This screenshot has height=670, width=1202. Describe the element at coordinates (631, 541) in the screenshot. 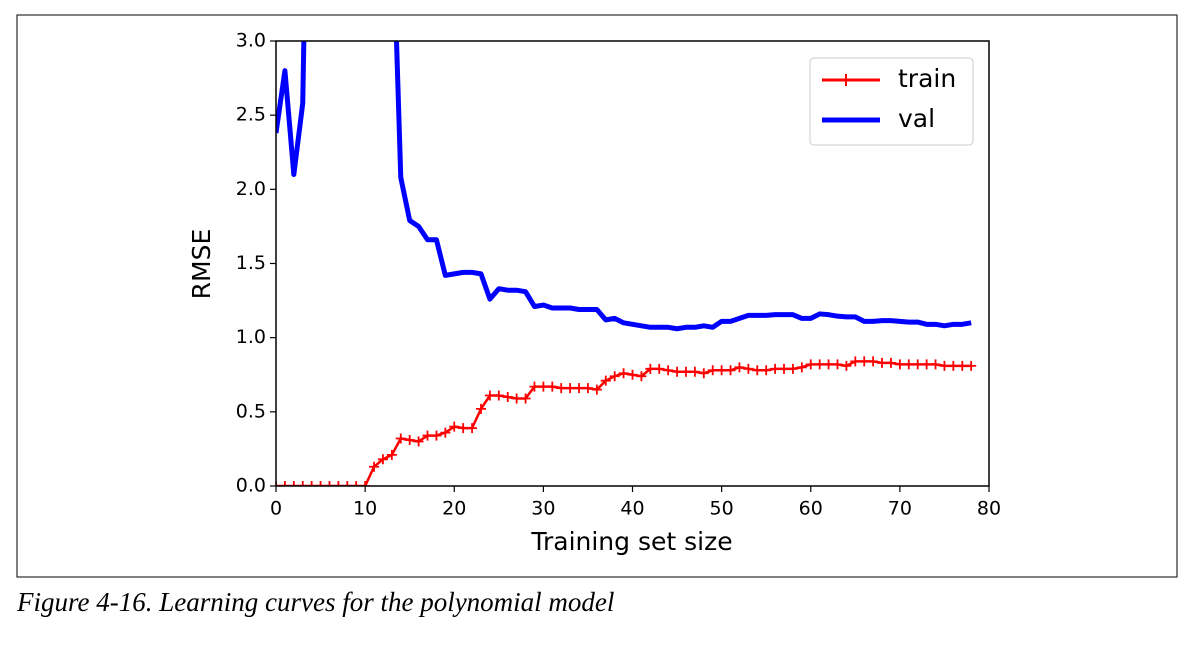

I see `x-axis-label: Training set size` at that location.